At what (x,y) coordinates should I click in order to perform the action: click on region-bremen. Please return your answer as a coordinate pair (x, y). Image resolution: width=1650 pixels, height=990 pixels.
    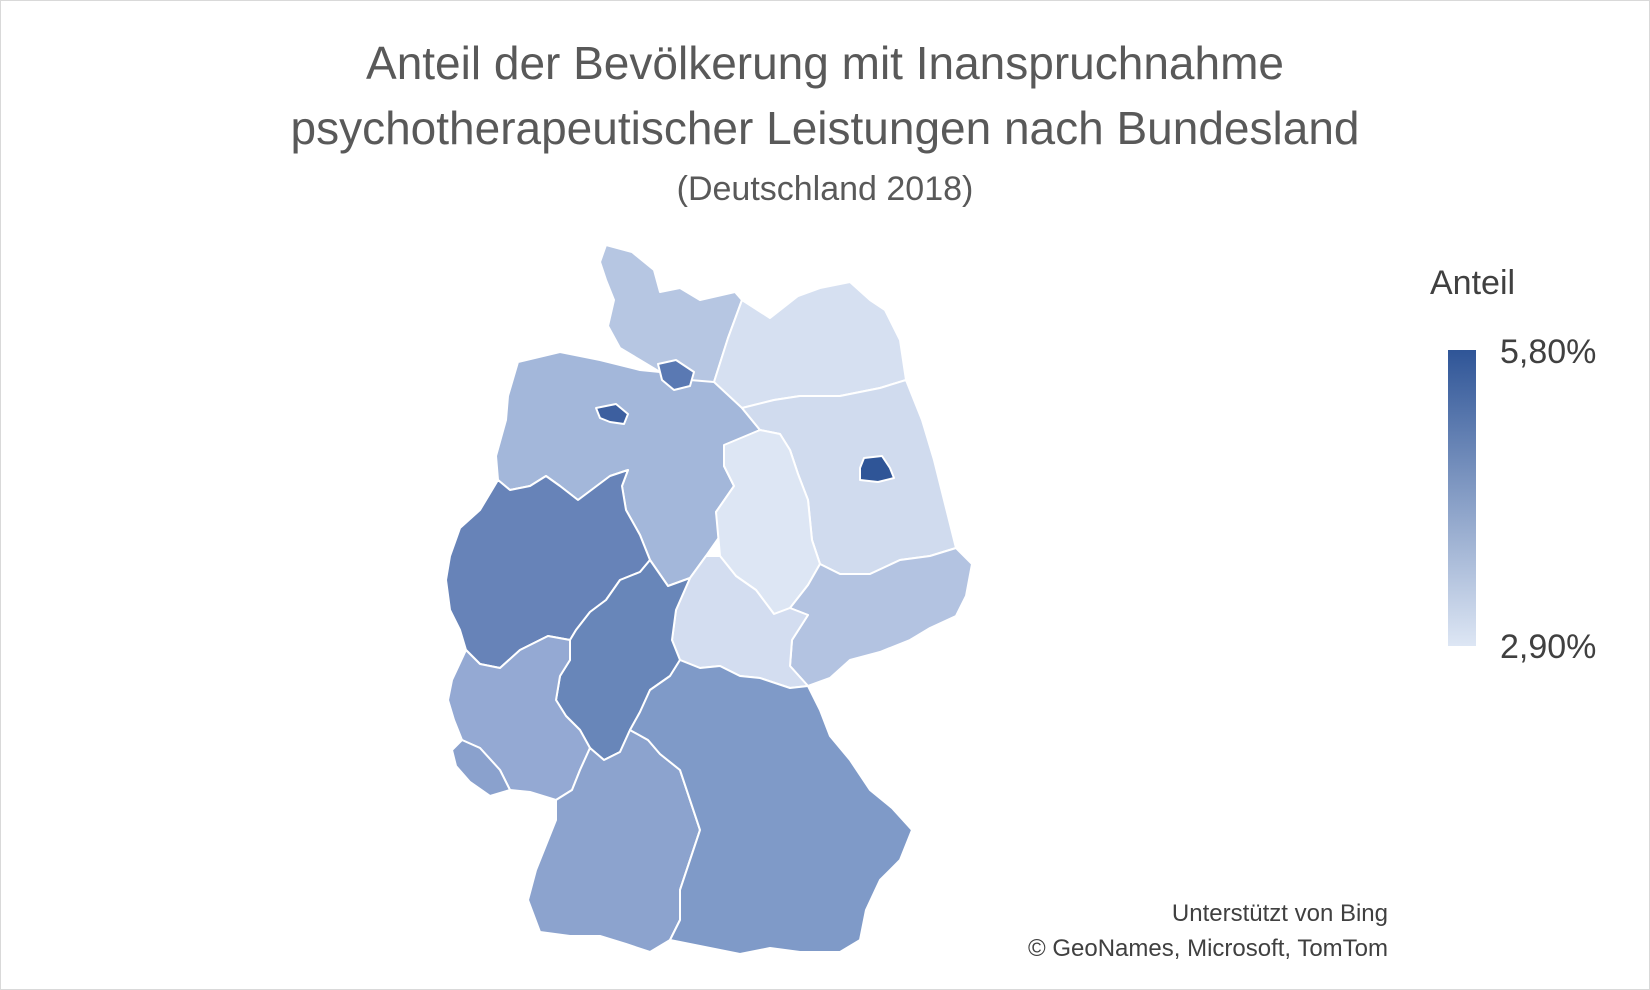
    Looking at the image, I should click on (612, 414).